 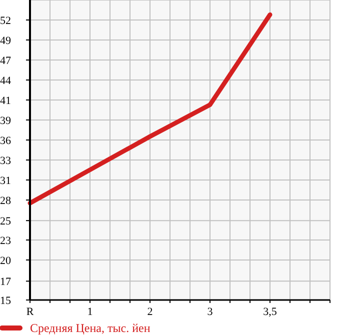 What do you see at coordinates (6, 300) in the screenshot?
I see `y-tick-label: 15` at bounding box center [6, 300].